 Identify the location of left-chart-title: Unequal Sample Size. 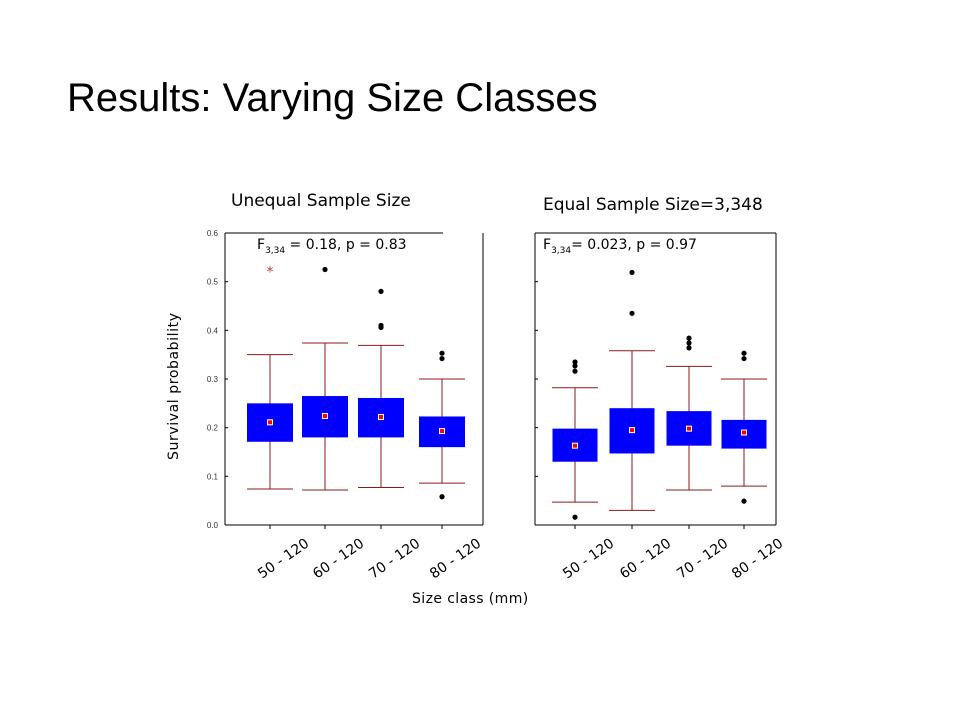
(321, 201).